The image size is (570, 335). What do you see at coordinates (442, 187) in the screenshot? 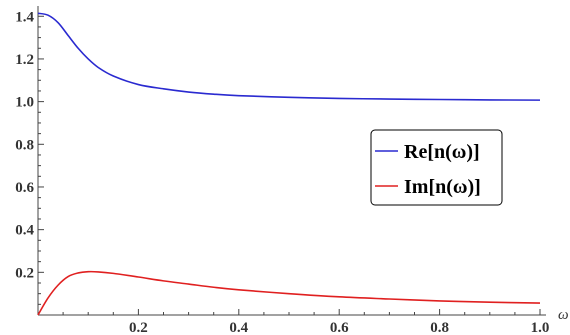
I see `legend-label-im: Im[n(ω)]` at bounding box center [442, 187].